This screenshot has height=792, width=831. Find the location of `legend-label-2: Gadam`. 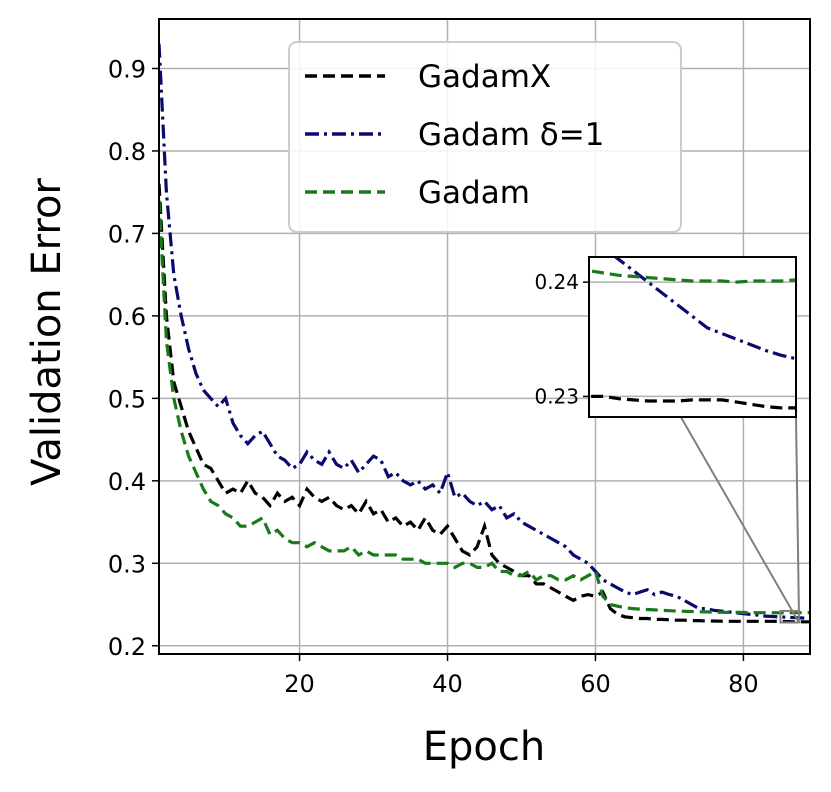

legend-label-2: Gadam is located at coordinates (474, 193).